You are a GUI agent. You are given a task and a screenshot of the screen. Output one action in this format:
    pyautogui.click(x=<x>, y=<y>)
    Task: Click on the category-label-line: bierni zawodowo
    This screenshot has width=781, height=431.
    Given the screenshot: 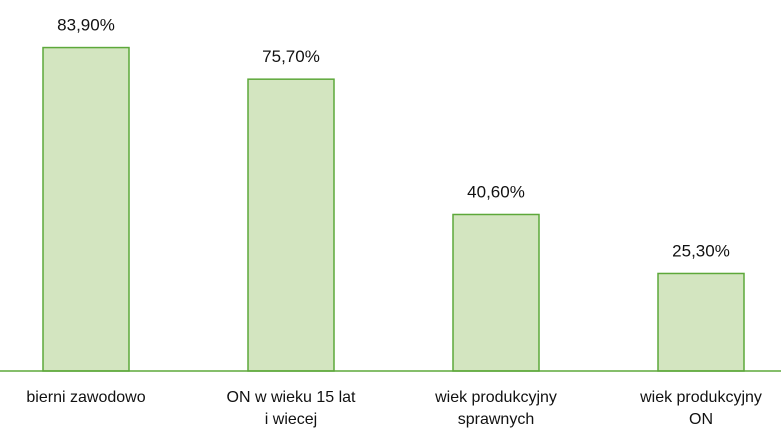 What is the action you would take?
    pyautogui.click(x=85, y=397)
    